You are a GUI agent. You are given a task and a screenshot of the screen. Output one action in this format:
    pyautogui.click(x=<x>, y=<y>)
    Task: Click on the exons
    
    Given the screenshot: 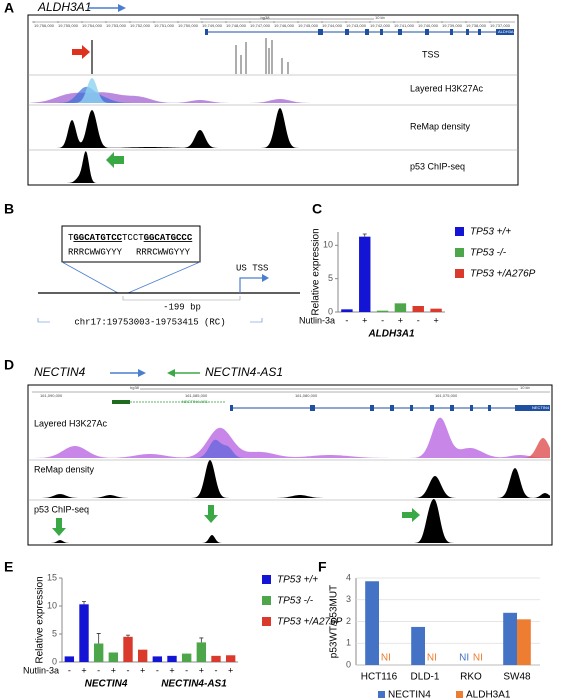 What is the action you would take?
    pyautogui.click(x=390, y=408)
    